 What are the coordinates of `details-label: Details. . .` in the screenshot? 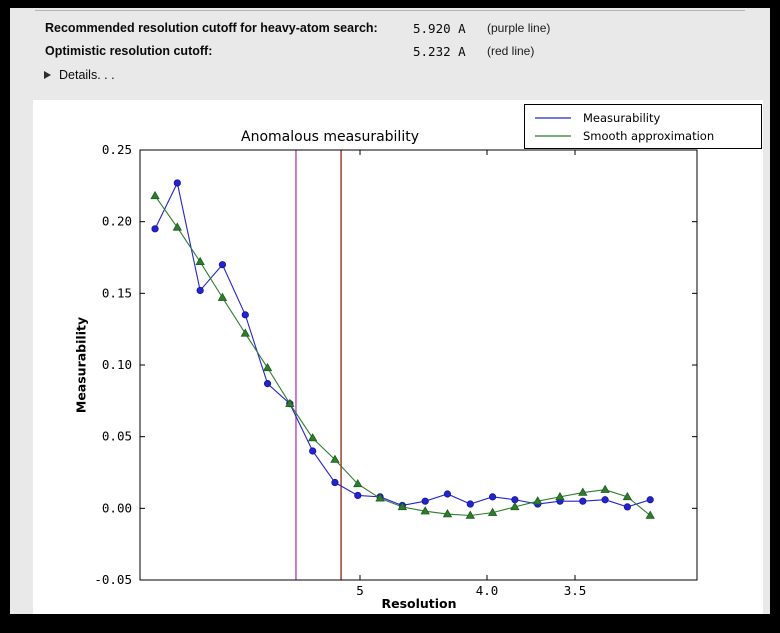 It's located at (87, 75).